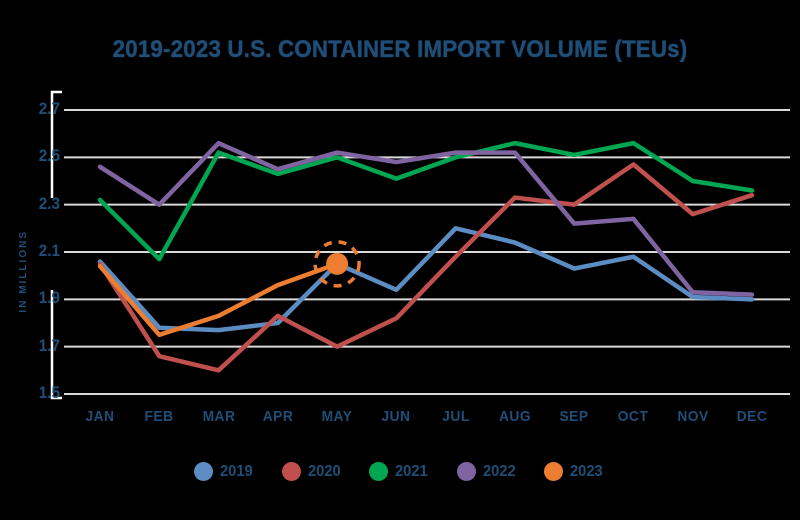 The width and height of the screenshot is (800, 520). What do you see at coordinates (514, 416) in the screenshot?
I see `x-tick-label-aug: AUG` at bounding box center [514, 416].